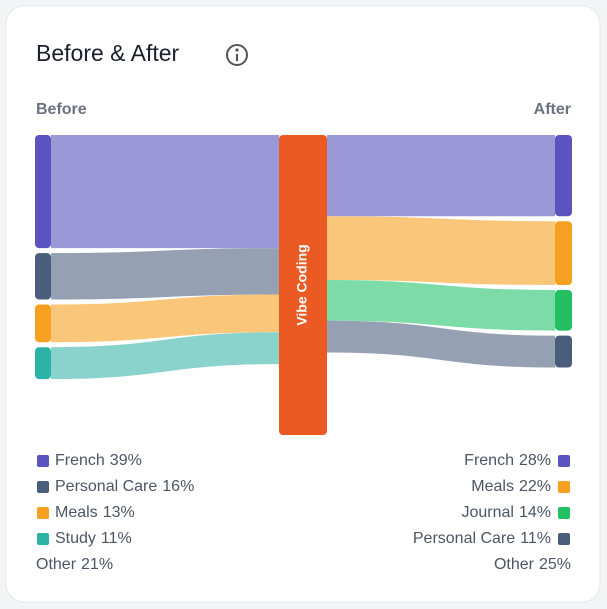 The width and height of the screenshot is (607, 609). I want to click on legend-entry: Personal Care 16%, so click(124, 486).